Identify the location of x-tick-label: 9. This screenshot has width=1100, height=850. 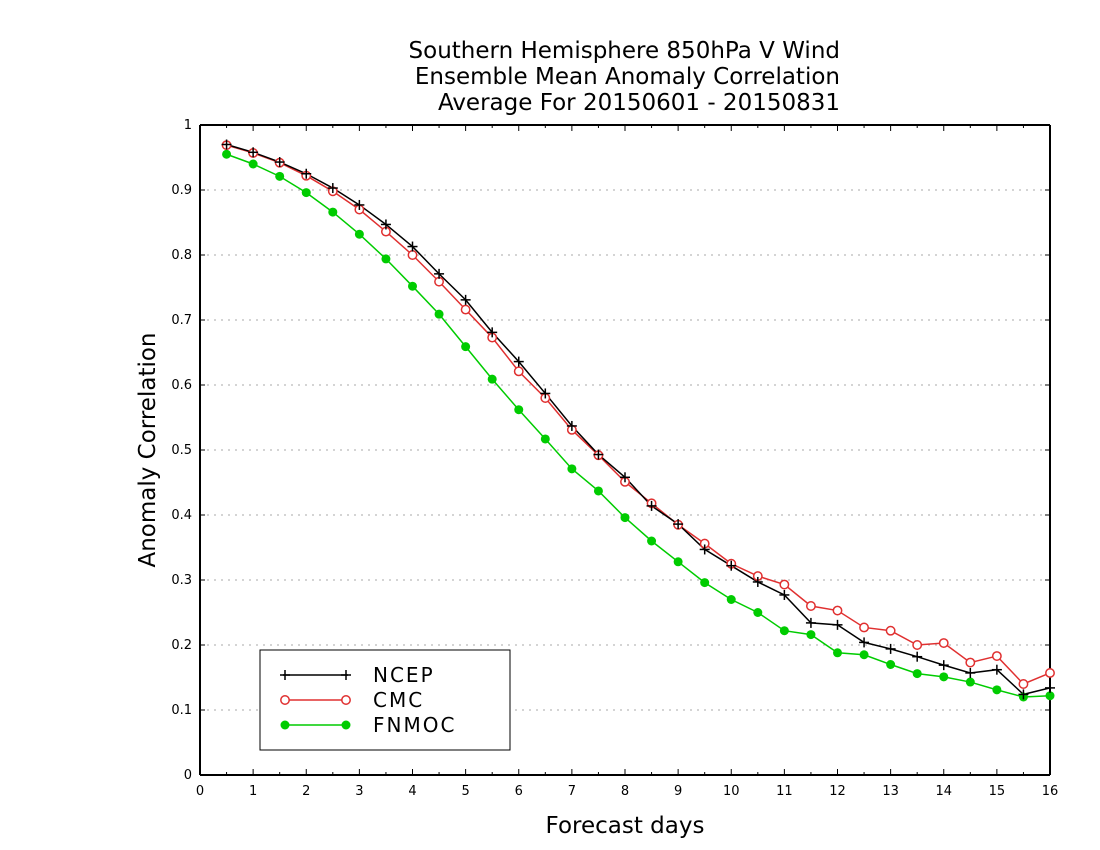
(678, 791).